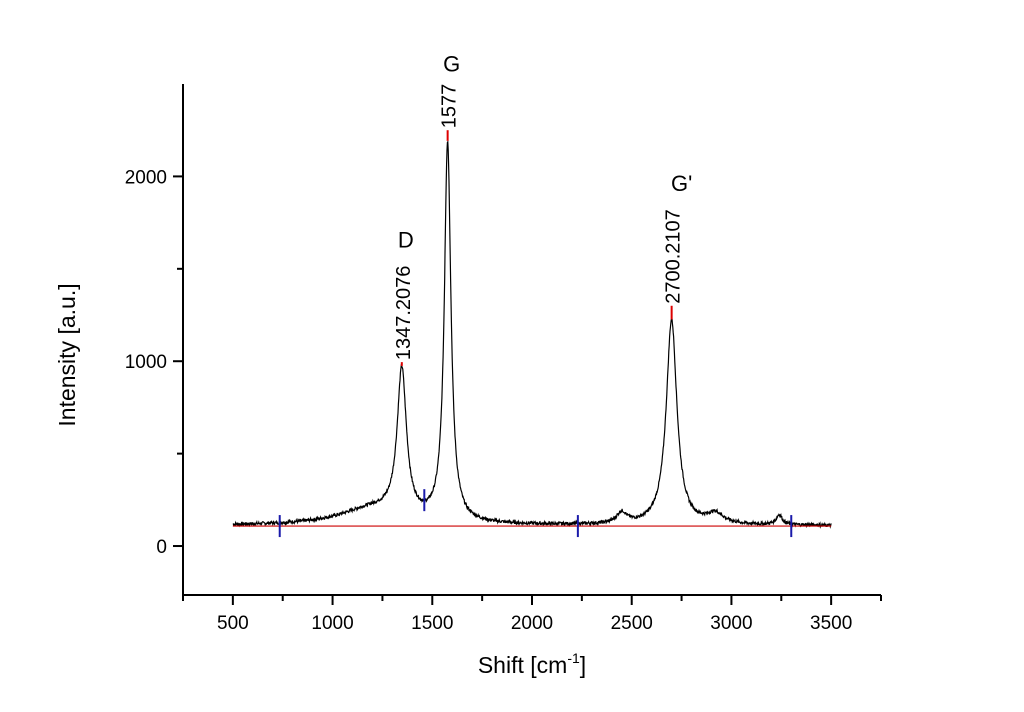 This screenshot has height=712, width=1024. Describe the element at coordinates (731, 623) in the screenshot. I see `x-tick-label: 3000` at that location.